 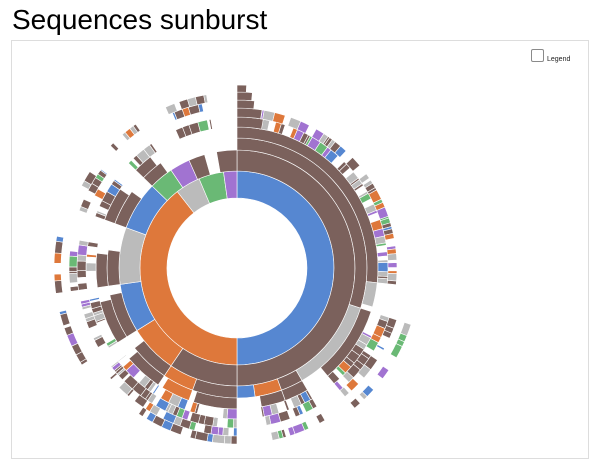 What do you see at coordinates (537, 55) in the screenshot?
I see `legend-checkbox` at bounding box center [537, 55].